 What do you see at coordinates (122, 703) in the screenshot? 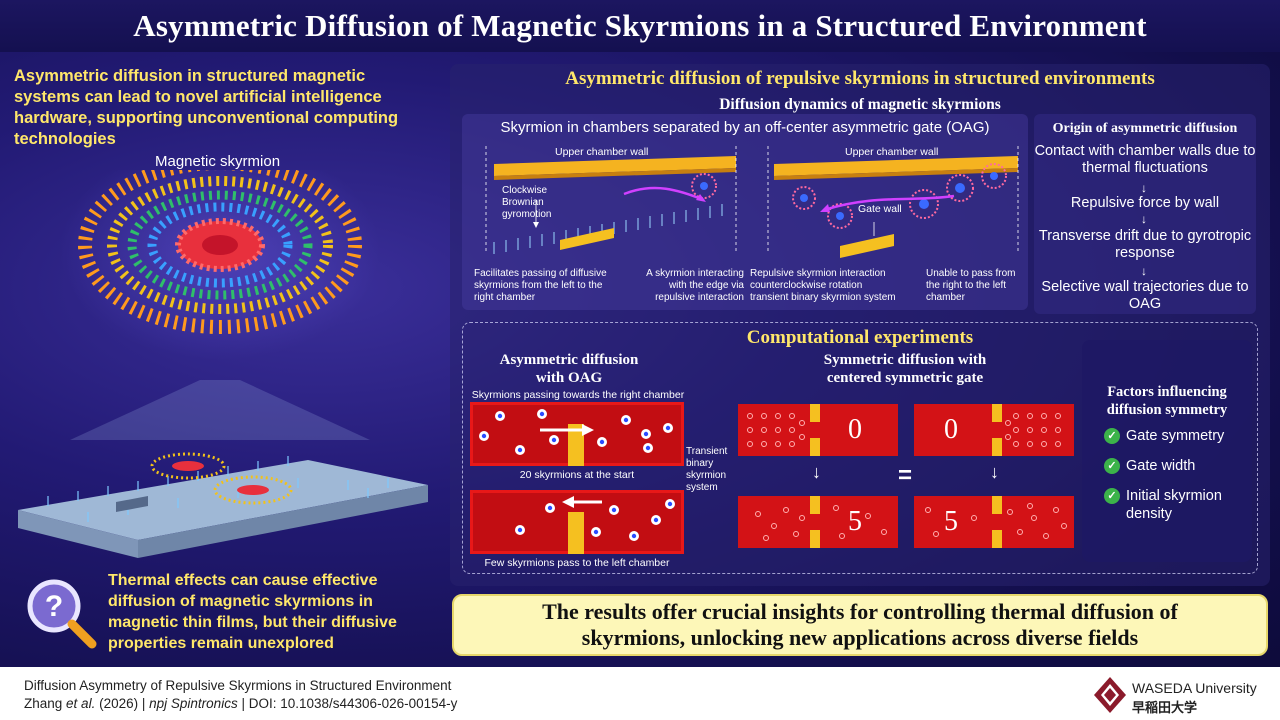
I see `footer-year: (2026) |` at bounding box center [122, 703].